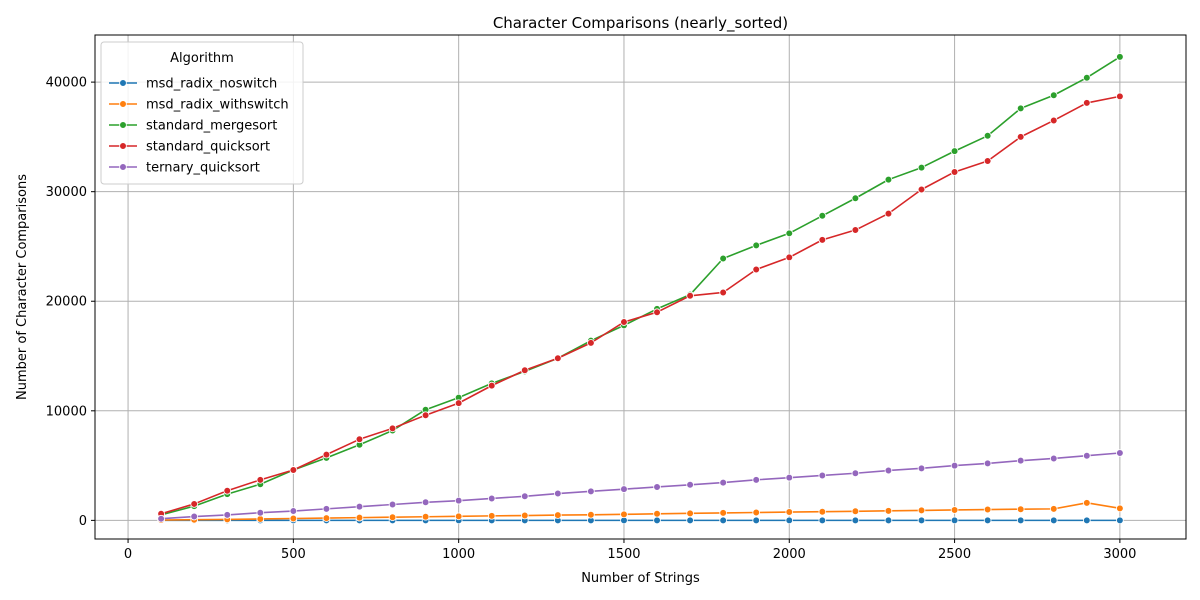  I want to click on series-msd_radix_withswitch, so click(640, 511).